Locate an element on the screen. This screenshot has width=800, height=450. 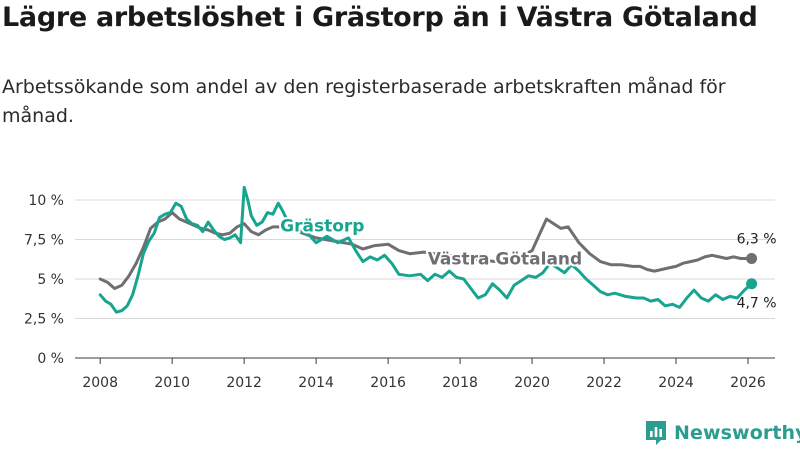
end-value-label: 6,3 % is located at coordinates (757, 239).